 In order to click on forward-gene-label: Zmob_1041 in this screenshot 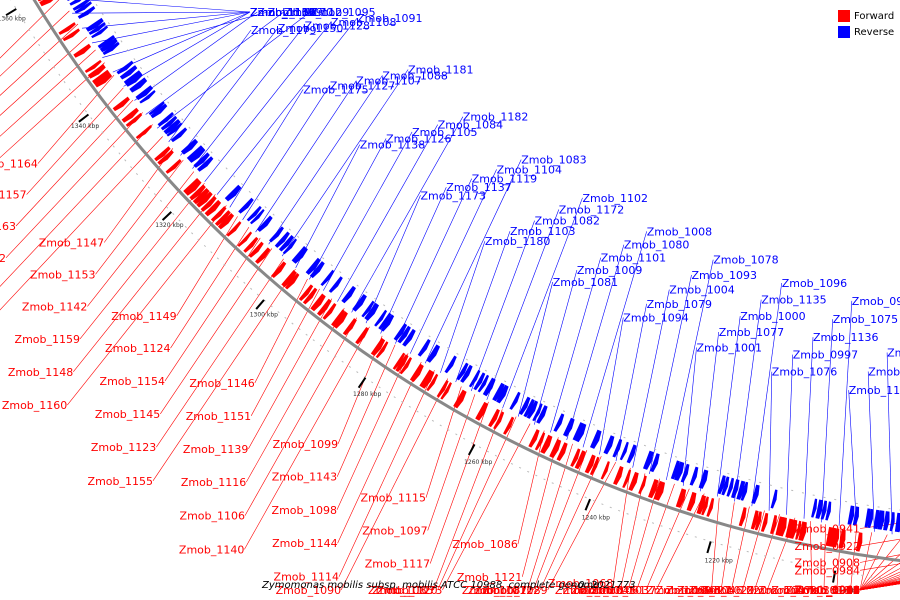, I will do `click(827, 590)`.